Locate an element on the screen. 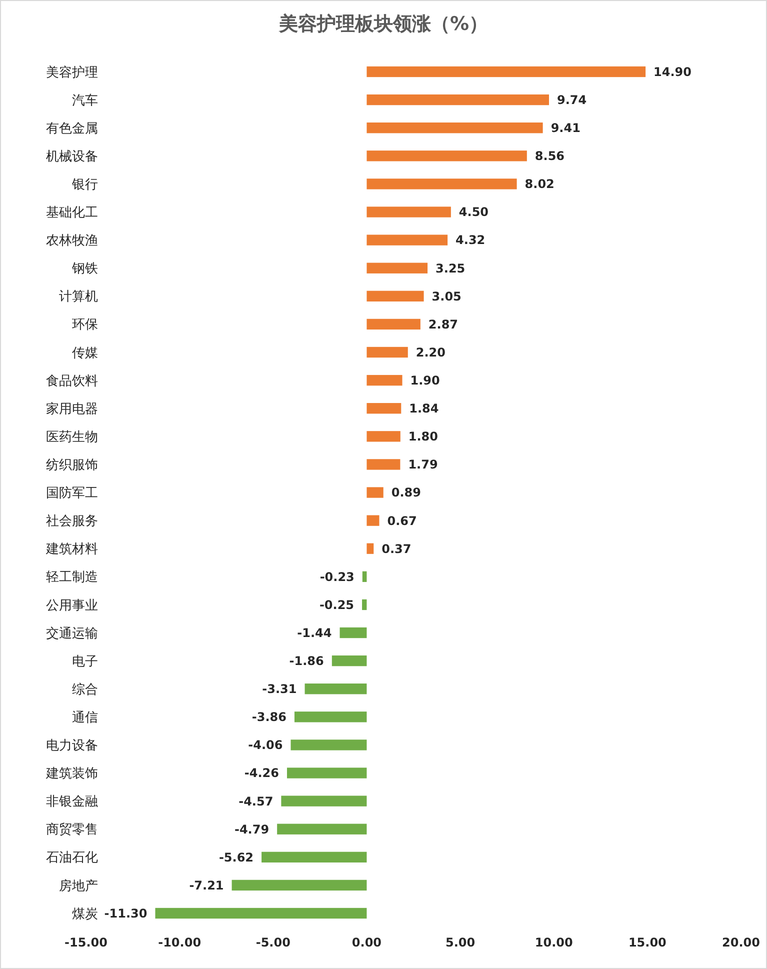 This screenshot has height=969, width=767. data-label: -7.21 is located at coordinates (206, 885).